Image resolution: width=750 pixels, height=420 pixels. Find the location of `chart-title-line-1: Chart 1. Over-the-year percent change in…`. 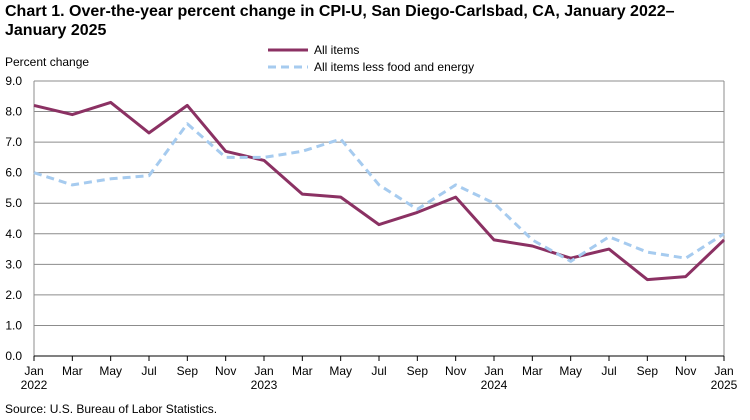

chart-title-line-1: Chart 1. Over-the-year percent change in… is located at coordinates (340, 11).